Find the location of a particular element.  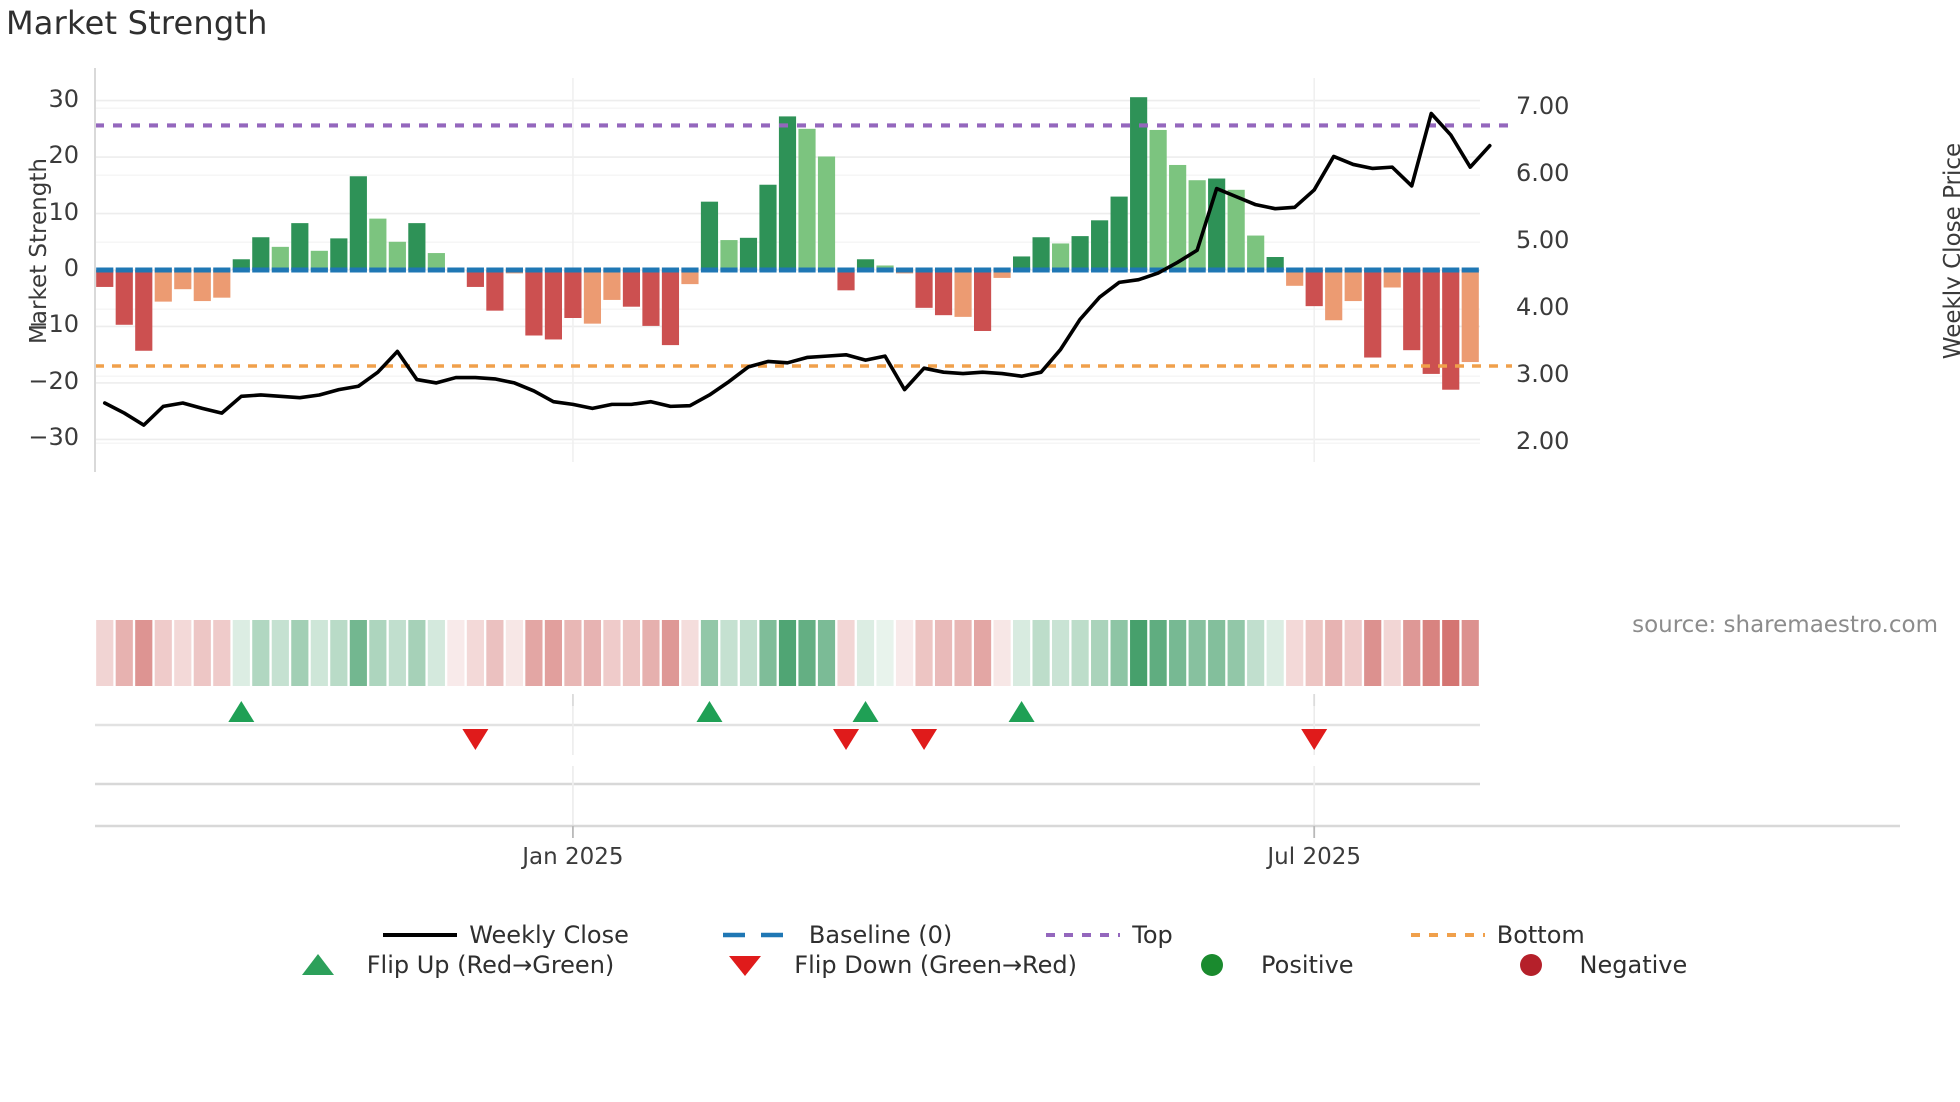

y-tick-right: 7.00 is located at coordinates (1543, 106).